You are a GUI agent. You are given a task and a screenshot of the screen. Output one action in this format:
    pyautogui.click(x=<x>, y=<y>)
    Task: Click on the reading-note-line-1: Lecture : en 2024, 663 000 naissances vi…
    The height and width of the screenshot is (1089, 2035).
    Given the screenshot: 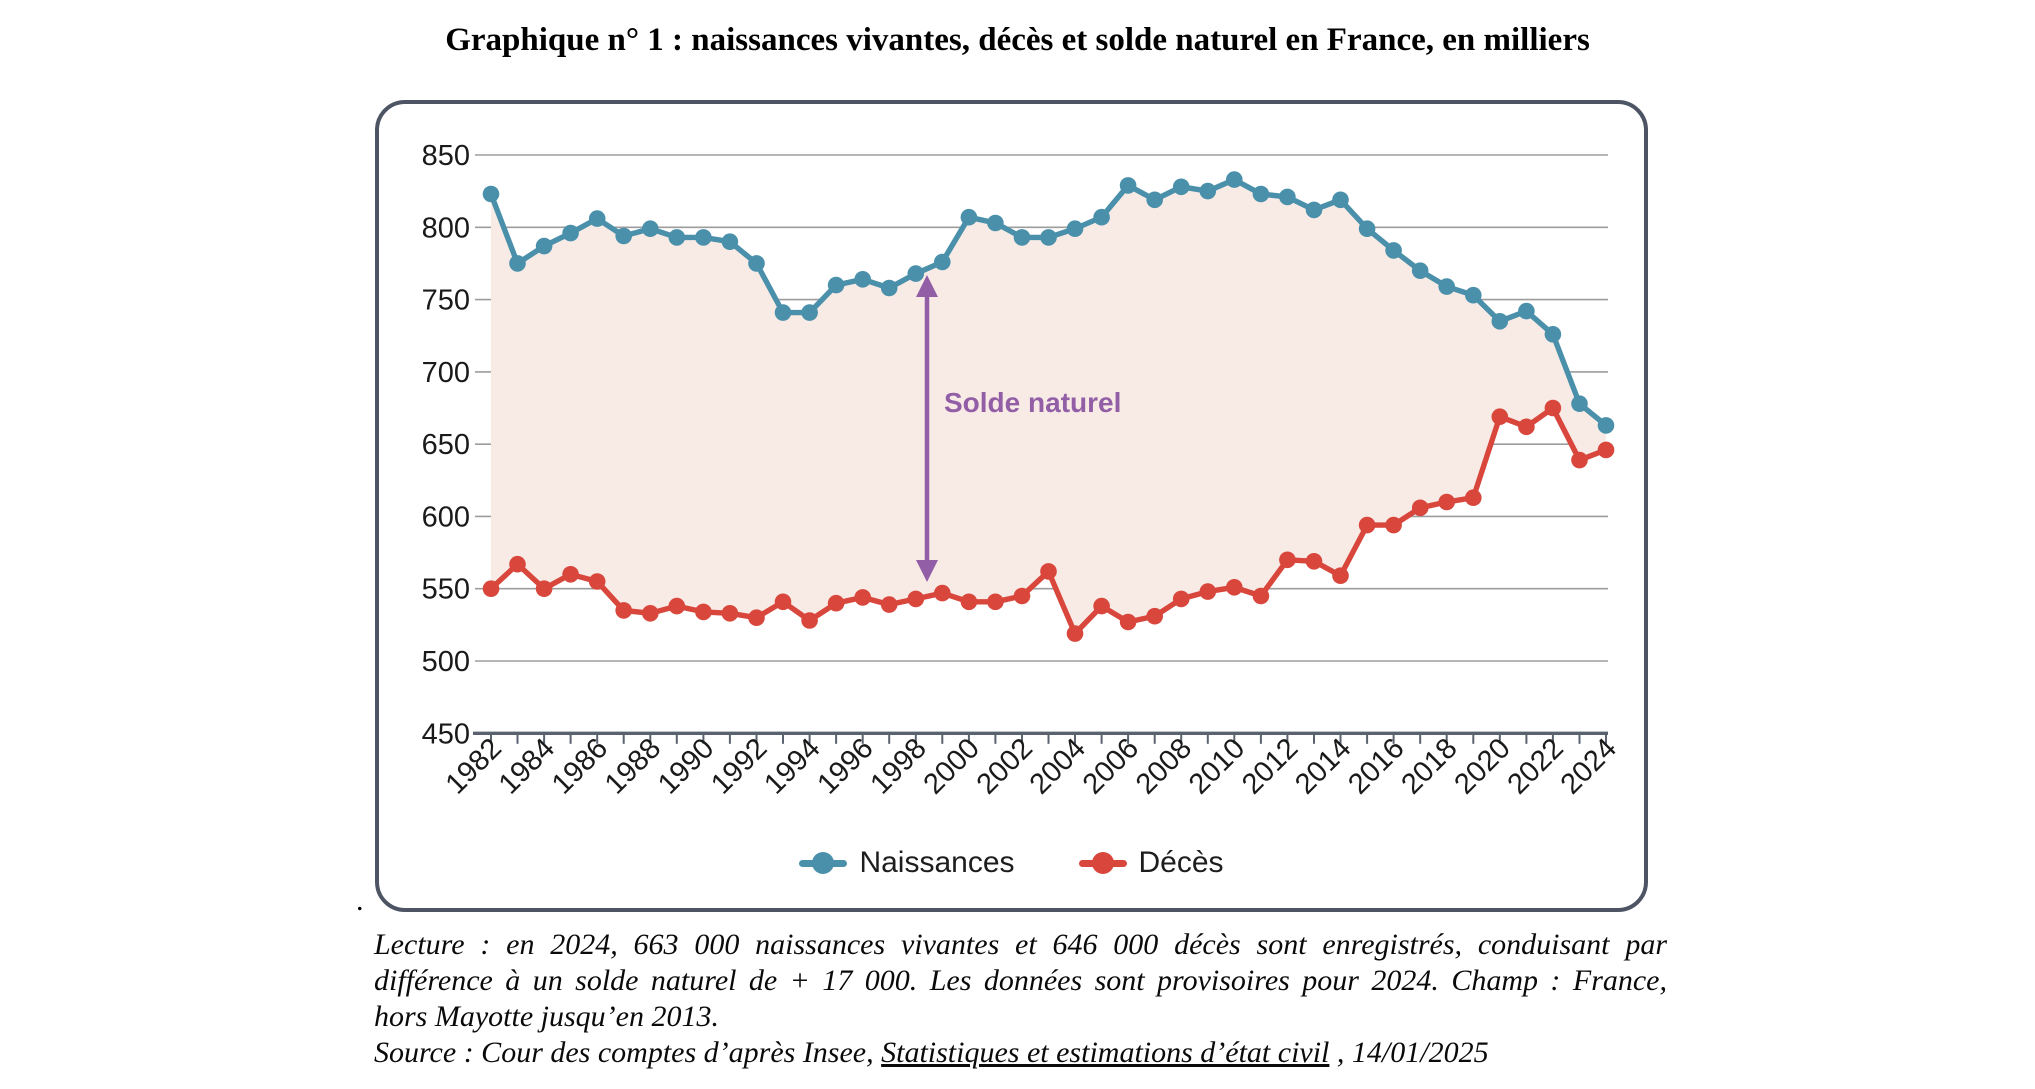 What is the action you would take?
    pyautogui.click(x=1020, y=944)
    